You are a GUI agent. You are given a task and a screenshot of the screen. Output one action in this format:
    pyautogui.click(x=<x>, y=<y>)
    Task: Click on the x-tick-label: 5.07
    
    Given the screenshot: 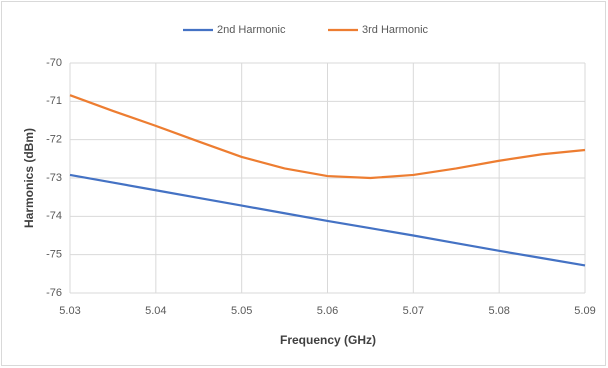 What is the action you would take?
    pyautogui.click(x=413, y=311)
    